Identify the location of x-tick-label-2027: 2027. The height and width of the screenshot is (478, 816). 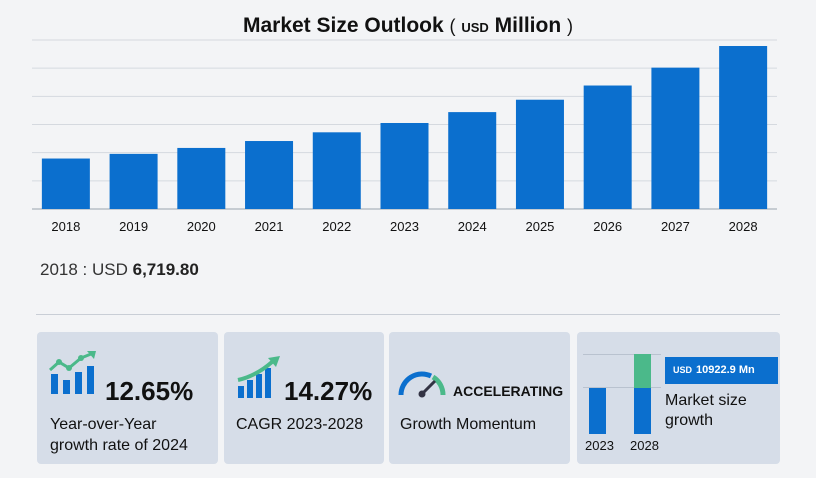
(675, 226).